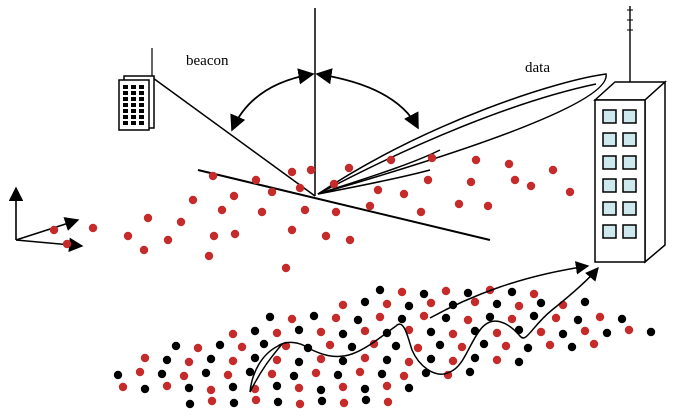 The image size is (678, 416). Describe the element at coordinates (136, 89) in the screenshot. I see `beacon-tower-icon` at that location.